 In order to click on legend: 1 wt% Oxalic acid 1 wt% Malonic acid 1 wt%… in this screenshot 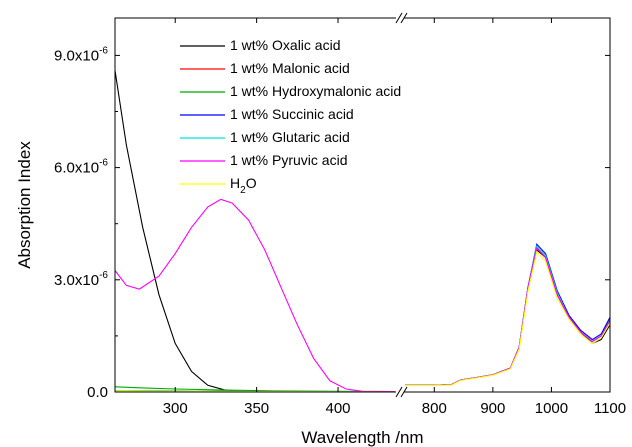, I will do `click(290, 116)`.